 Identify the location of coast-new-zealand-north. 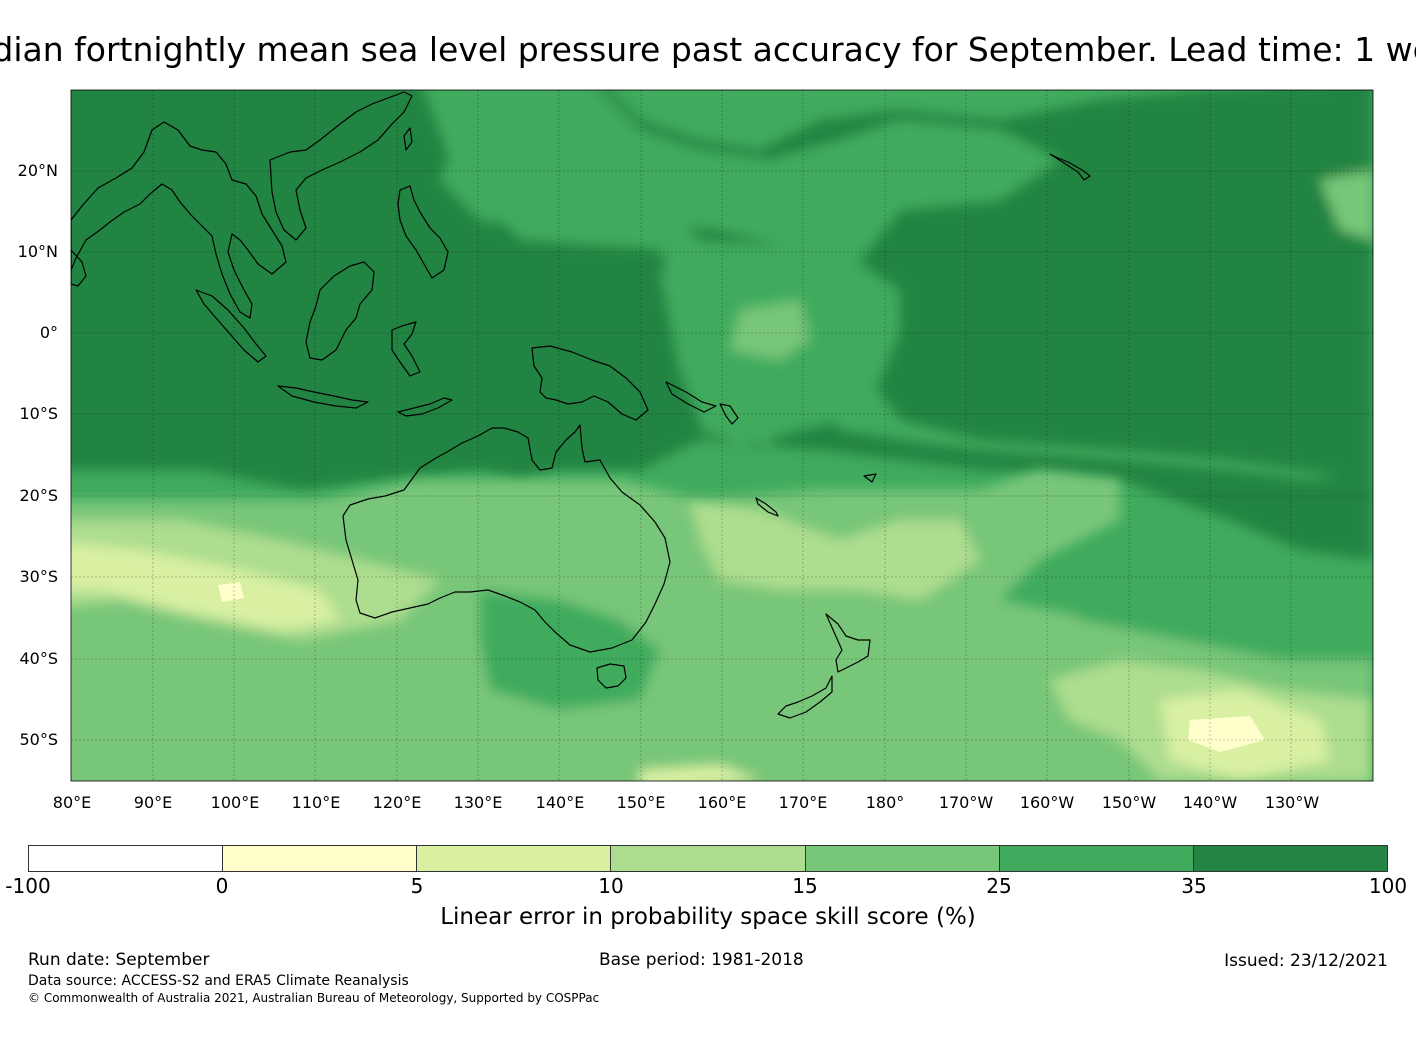
(848, 643).